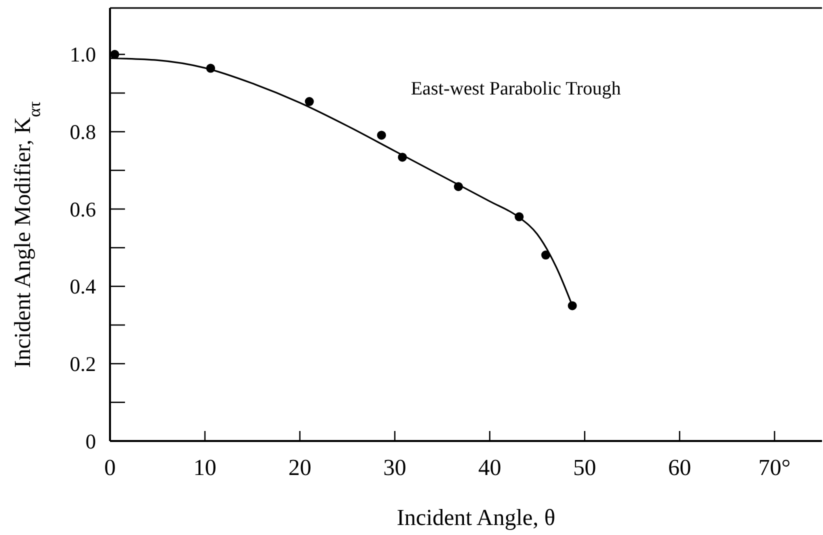  I want to click on y-tick-label: 0.2, so click(83, 364).